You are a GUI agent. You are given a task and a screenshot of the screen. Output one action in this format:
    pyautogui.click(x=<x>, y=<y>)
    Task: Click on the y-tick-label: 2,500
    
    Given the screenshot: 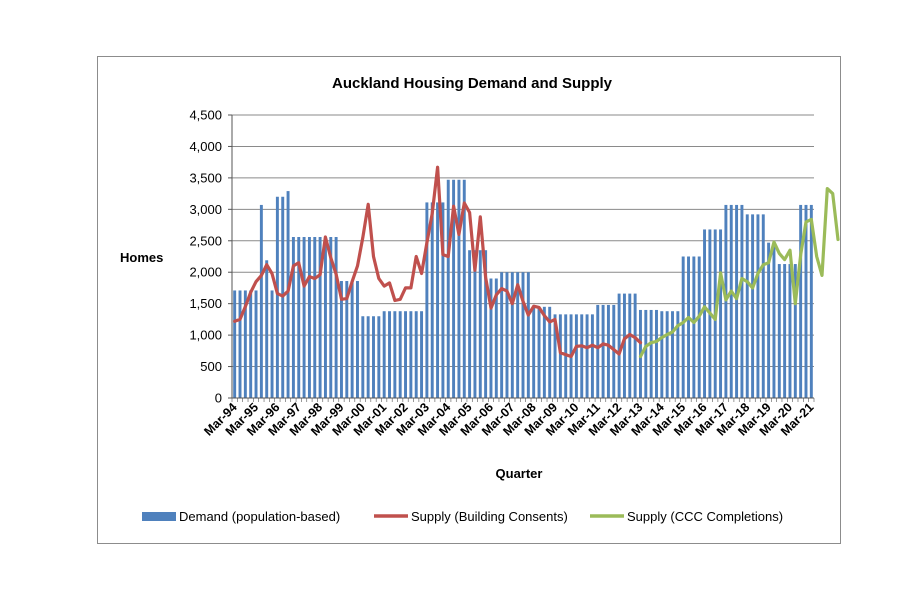 What is the action you would take?
    pyautogui.click(x=205, y=240)
    